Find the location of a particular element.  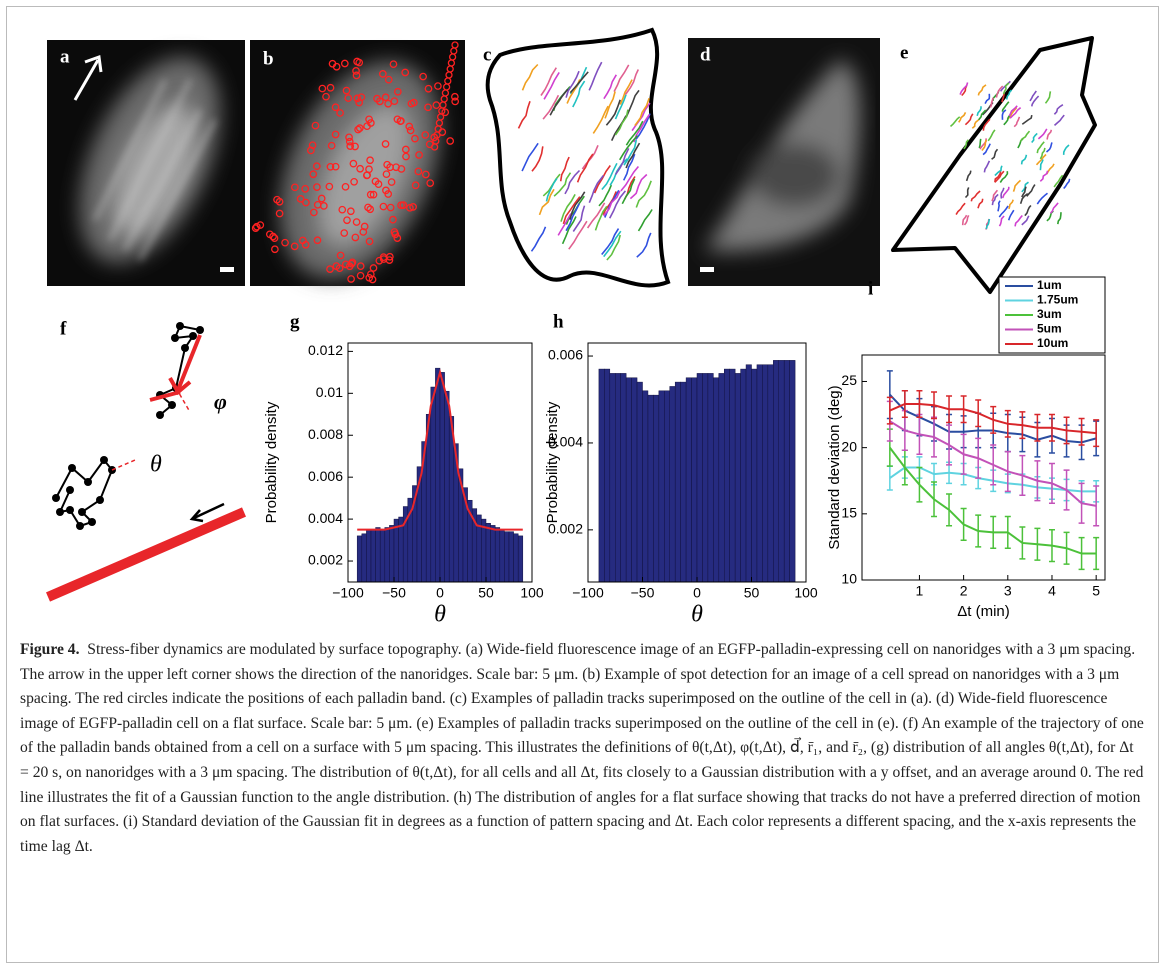

x-tick-label: 100 is located at coordinates (806, 593).